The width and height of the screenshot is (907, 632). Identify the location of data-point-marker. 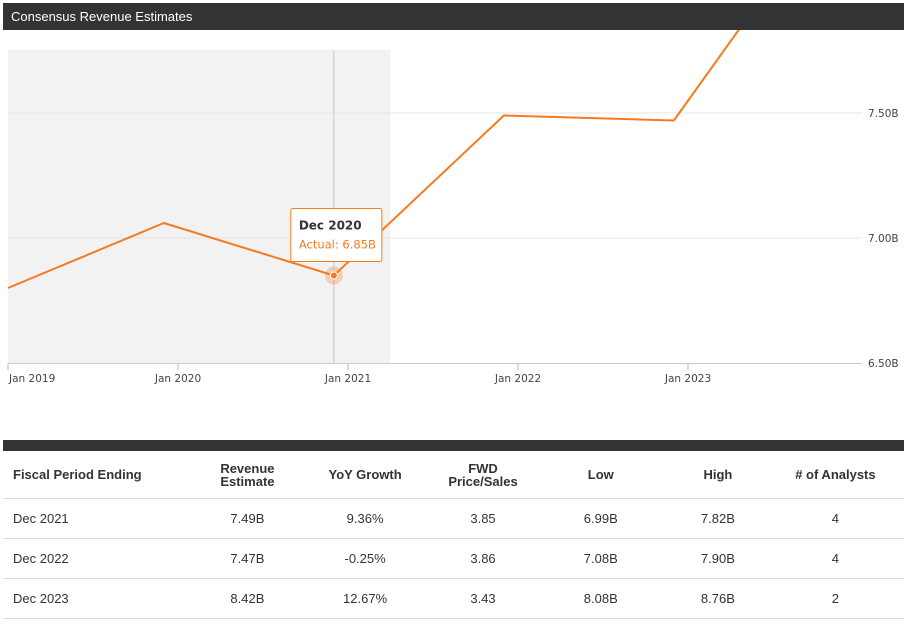
(333, 275).